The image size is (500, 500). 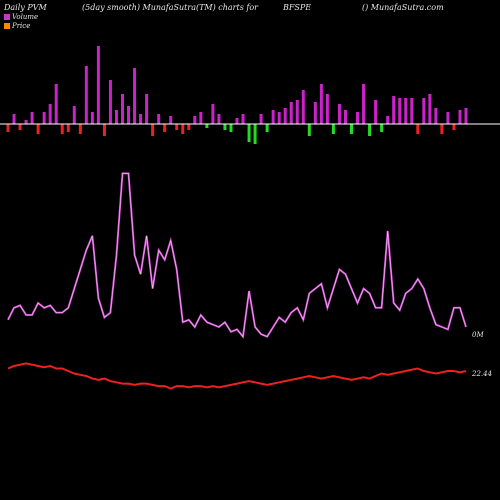 I want to click on legend-volume: Volume, so click(x=21, y=17).